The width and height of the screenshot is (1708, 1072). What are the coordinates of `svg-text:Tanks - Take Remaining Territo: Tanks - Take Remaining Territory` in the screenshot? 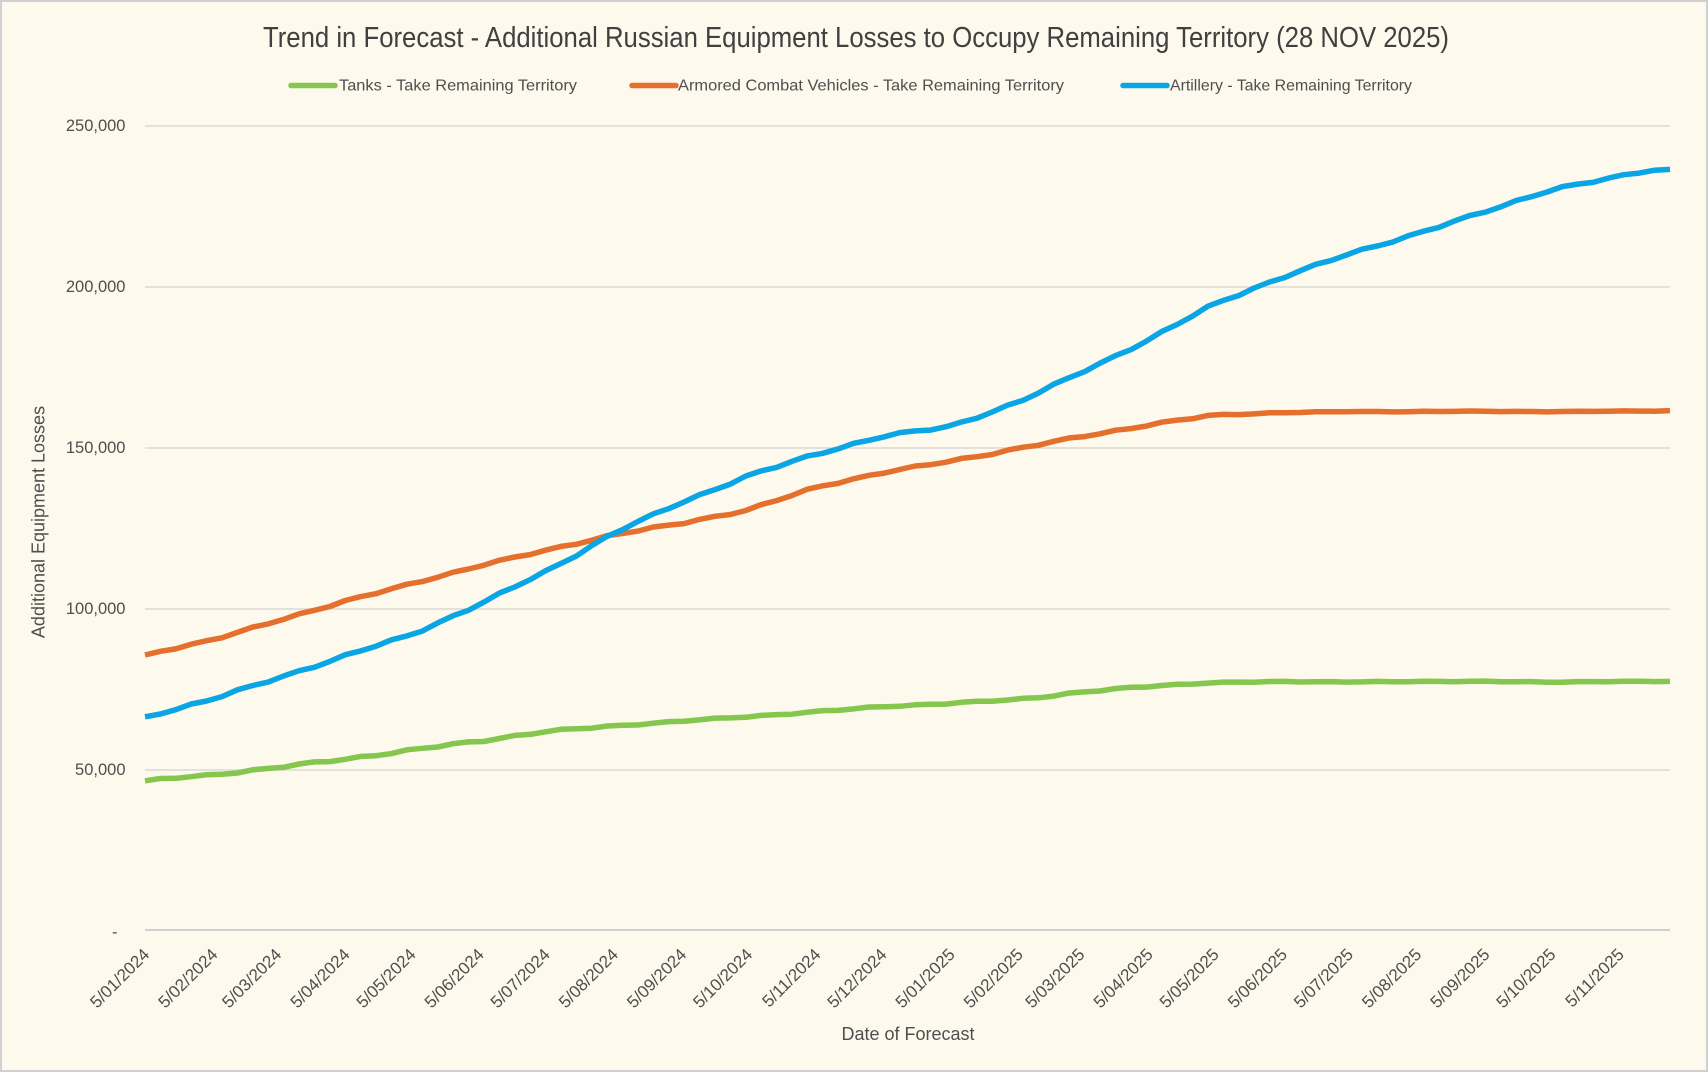 It's located at (458, 86).